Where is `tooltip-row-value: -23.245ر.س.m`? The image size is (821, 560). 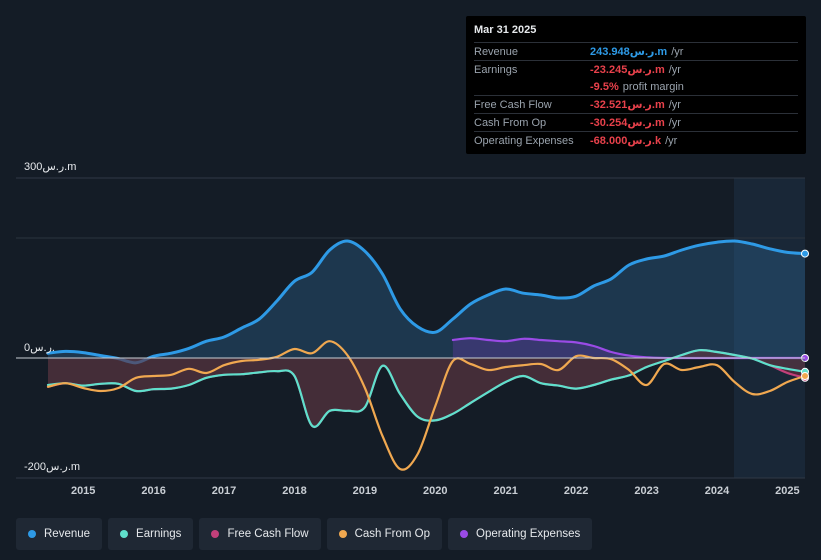 tooltip-row-value: -23.245ر.س.m is located at coordinates (627, 70).